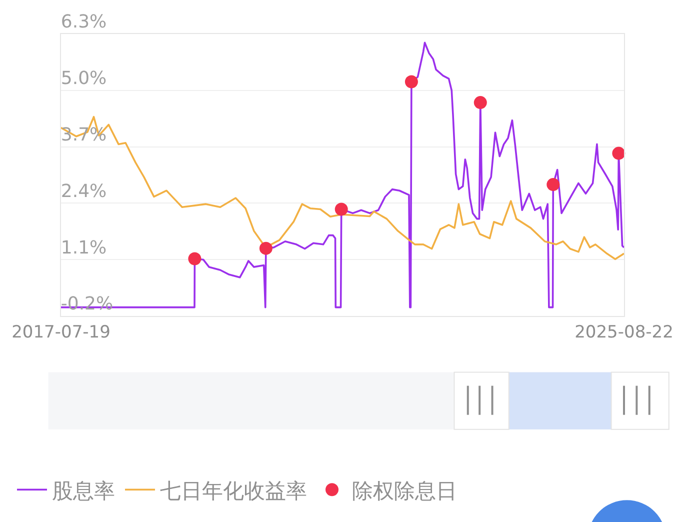 Image resolution: width=685 pixels, height=522 pixels. What do you see at coordinates (61, 332) in the screenshot?
I see `x-tick-label: 2017-07-19` at bounding box center [61, 332].